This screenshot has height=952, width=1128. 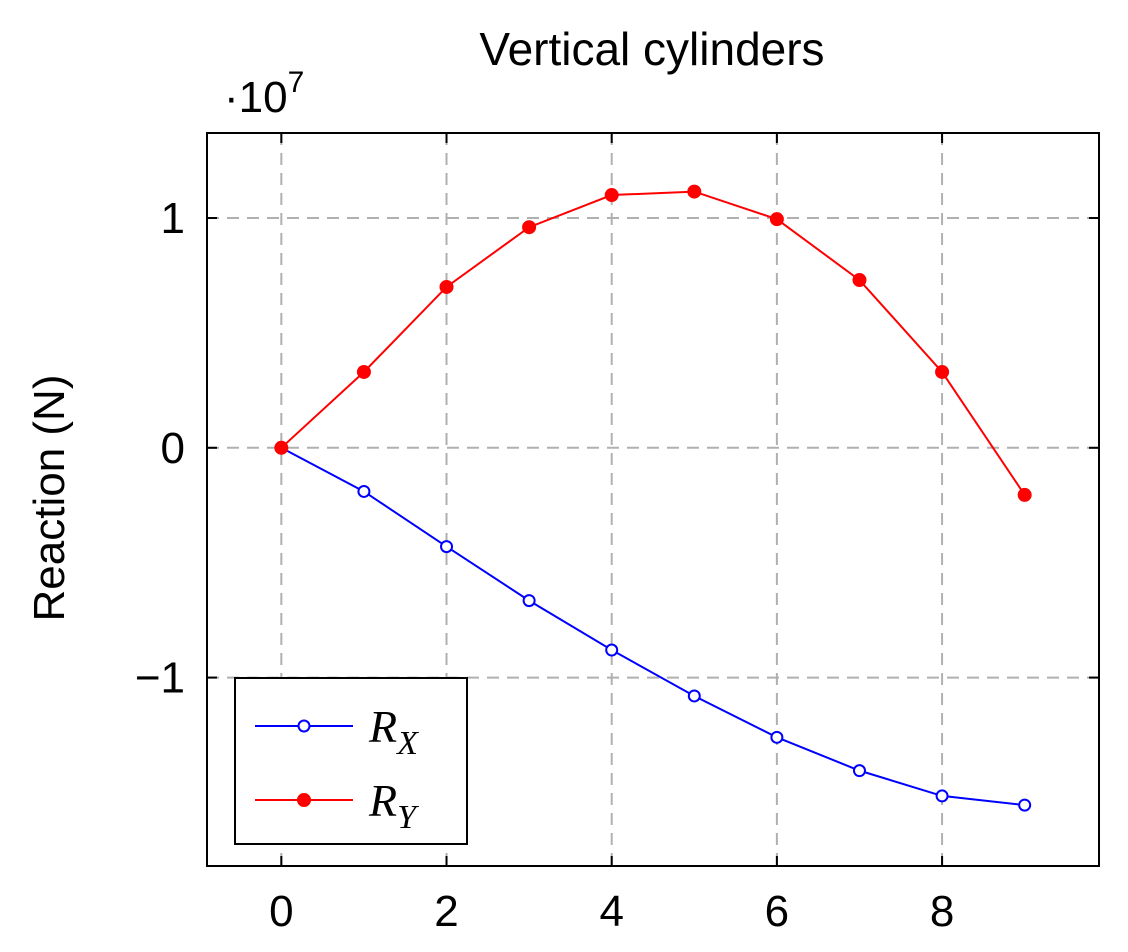 What do you see at coordinates (49, 498) in the screenshot?
I see `y-axis-label: Reaction (N)` at bounding box center [49, 498].